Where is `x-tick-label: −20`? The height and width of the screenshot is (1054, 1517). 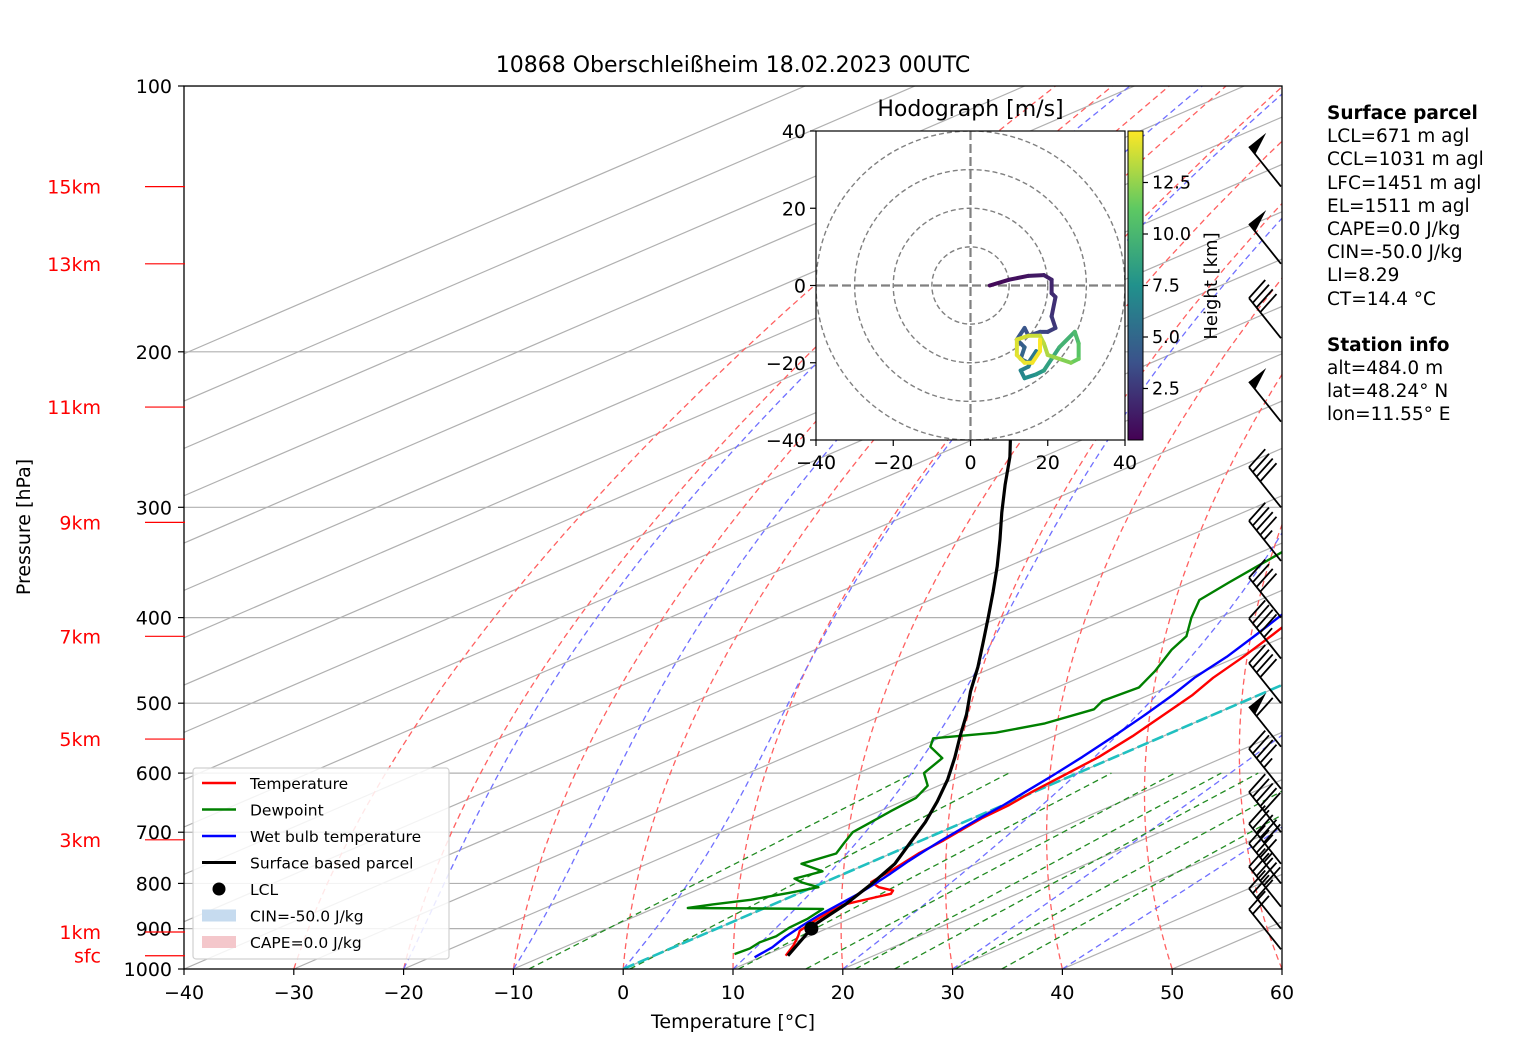 x-tick-label: −20 is located at coordinates (404, 993).